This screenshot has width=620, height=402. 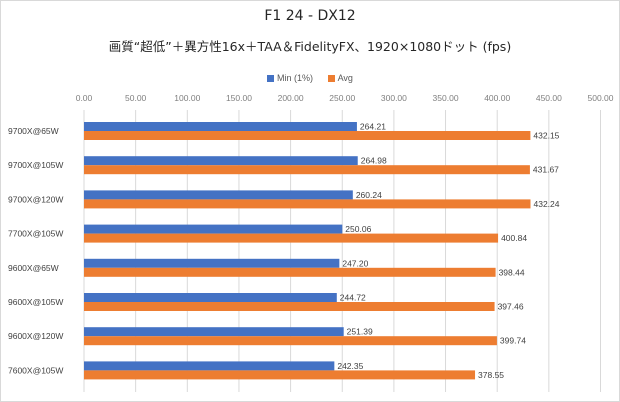 I want to click on x-tick-label: 250.00, so click(x=342, y=98).